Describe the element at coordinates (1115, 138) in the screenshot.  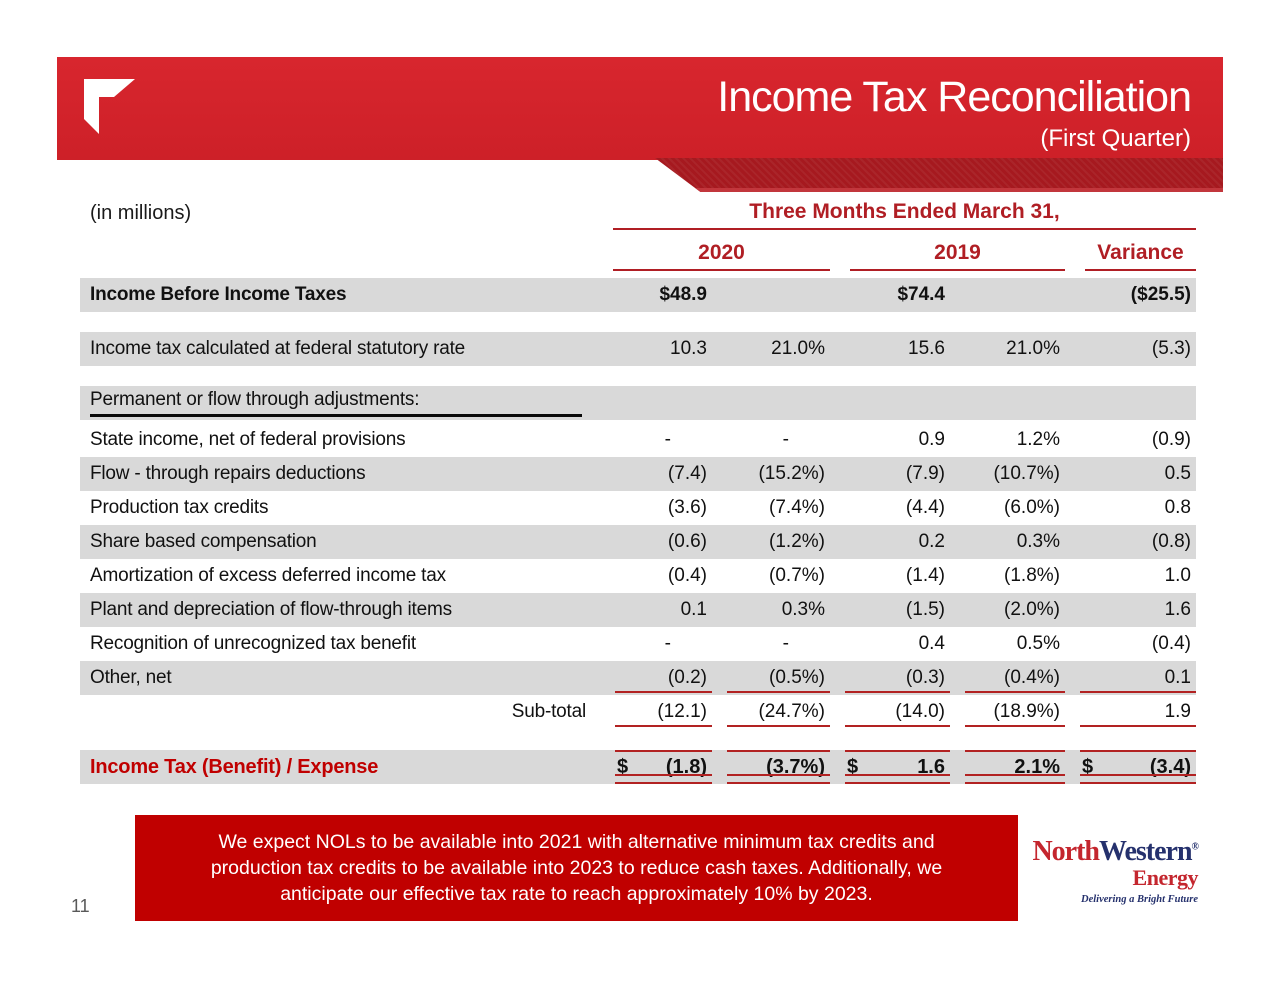
I see `slide-subtitle: (First Quarter)` at that location.